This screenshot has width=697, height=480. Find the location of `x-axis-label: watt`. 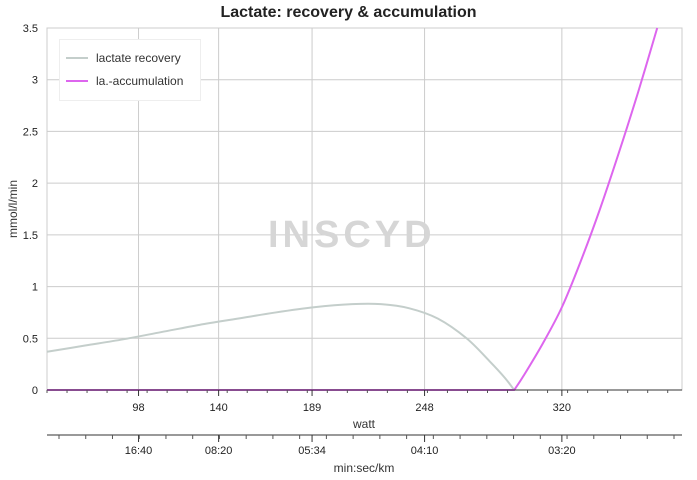

x-axis-label: watt is located at coordinates (364, 424).